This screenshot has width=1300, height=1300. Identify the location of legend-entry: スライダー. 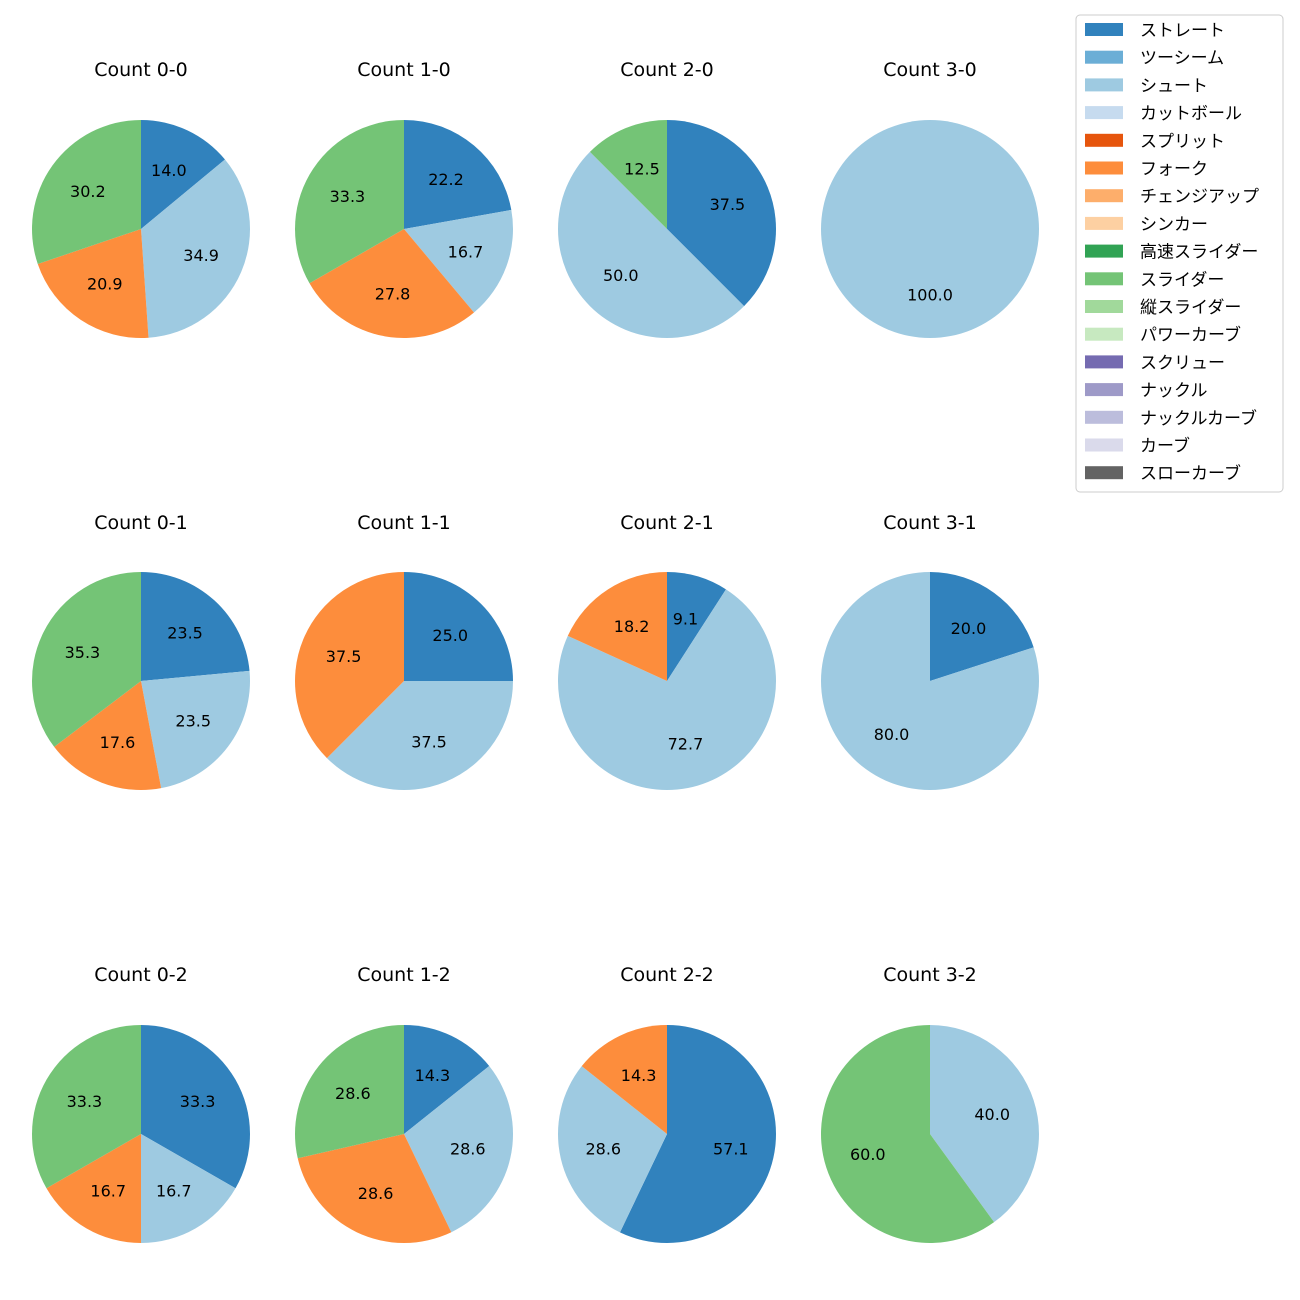
(1154, 280).